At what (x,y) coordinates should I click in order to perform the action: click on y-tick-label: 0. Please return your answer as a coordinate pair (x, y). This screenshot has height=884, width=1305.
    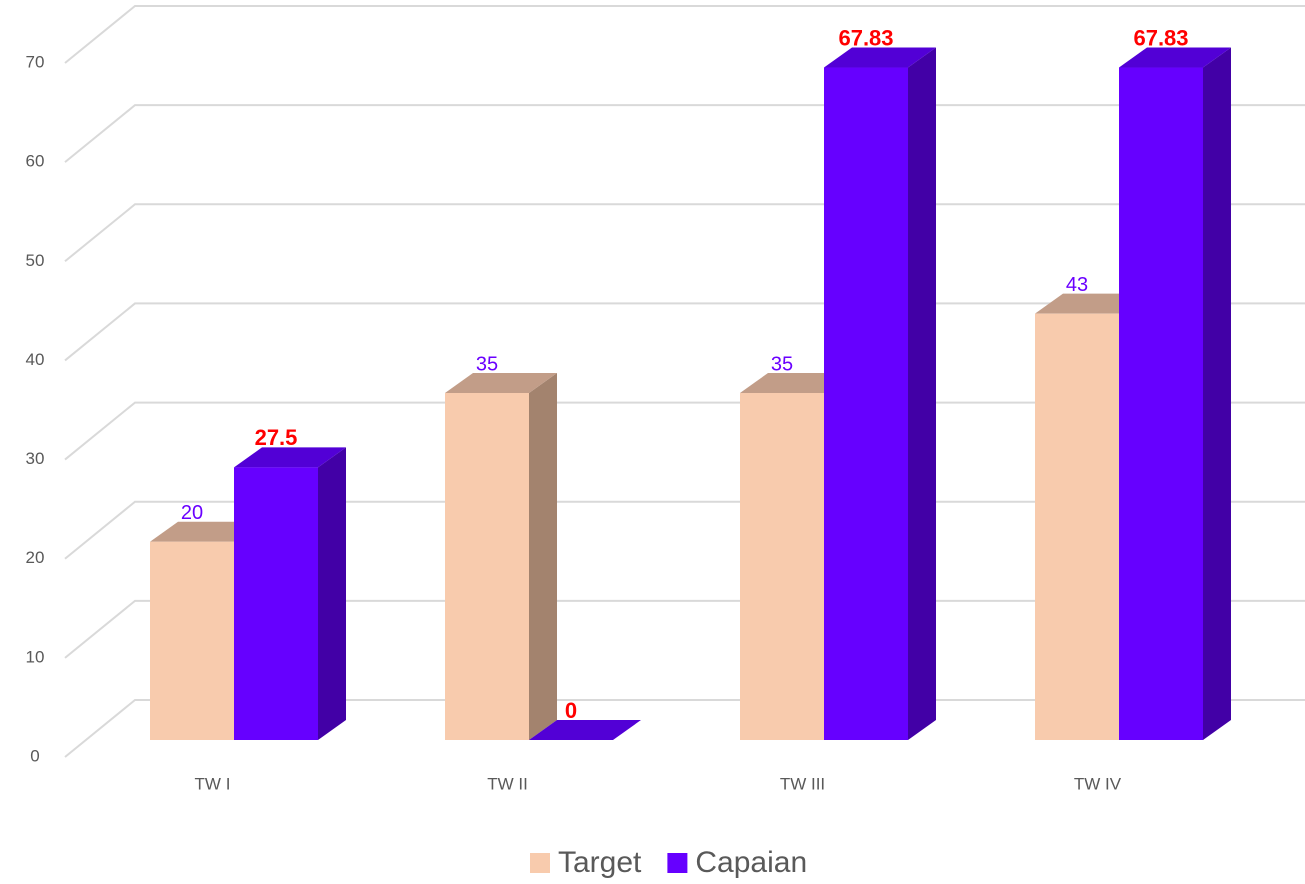
    Looking at the image, I should click on (34, 755).